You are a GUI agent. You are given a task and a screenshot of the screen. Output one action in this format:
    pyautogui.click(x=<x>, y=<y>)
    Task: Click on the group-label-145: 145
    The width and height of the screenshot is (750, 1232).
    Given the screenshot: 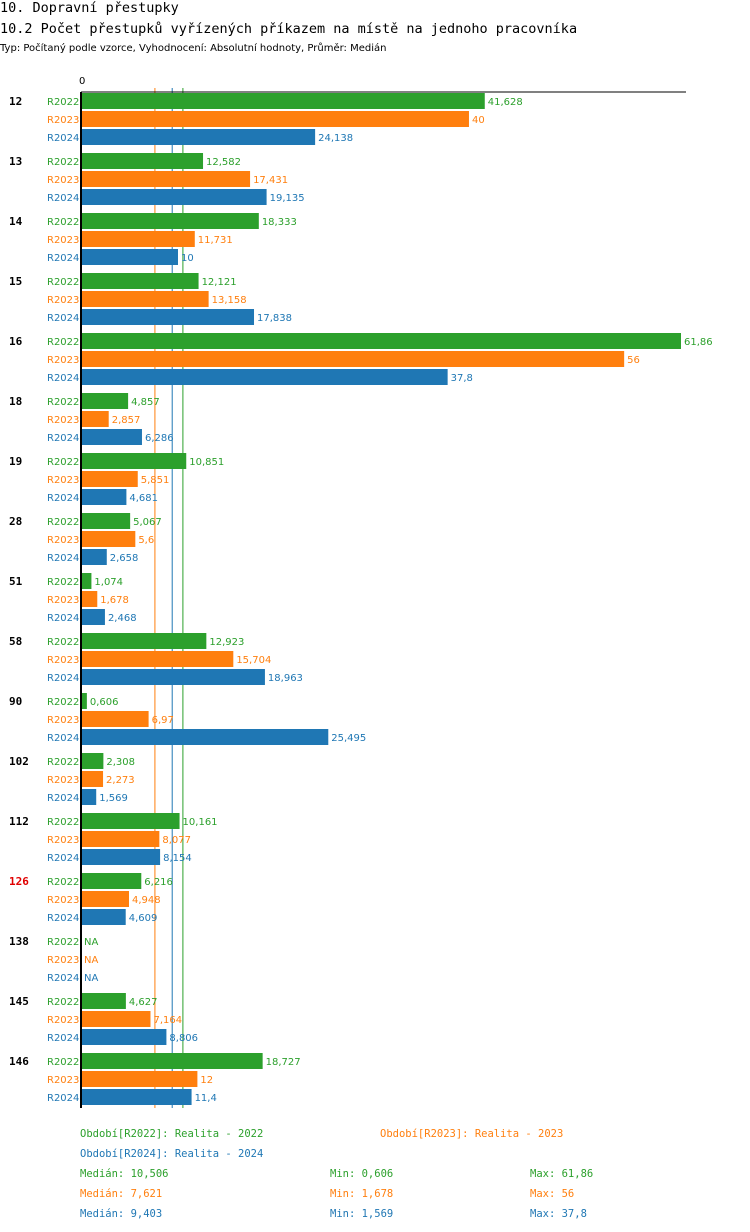 What is the action you would take?
    pyautogui.click(x=19, y=1001)
    